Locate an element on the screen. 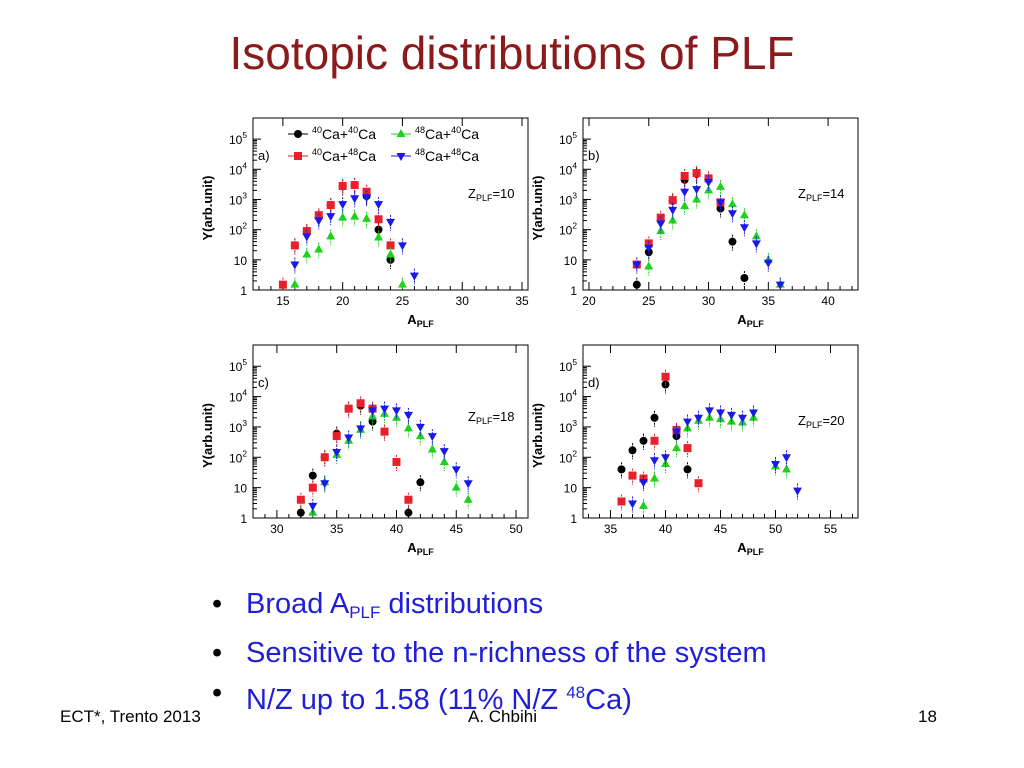  series-48Ca-48Ca is located at coordinates (354, 237).